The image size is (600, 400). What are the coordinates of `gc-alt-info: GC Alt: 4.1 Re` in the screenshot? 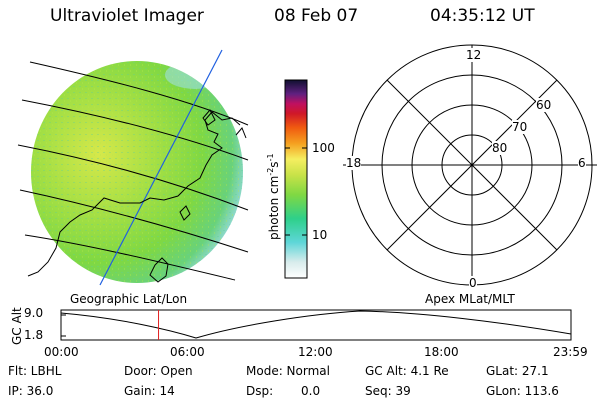 It's located at (407, 371).